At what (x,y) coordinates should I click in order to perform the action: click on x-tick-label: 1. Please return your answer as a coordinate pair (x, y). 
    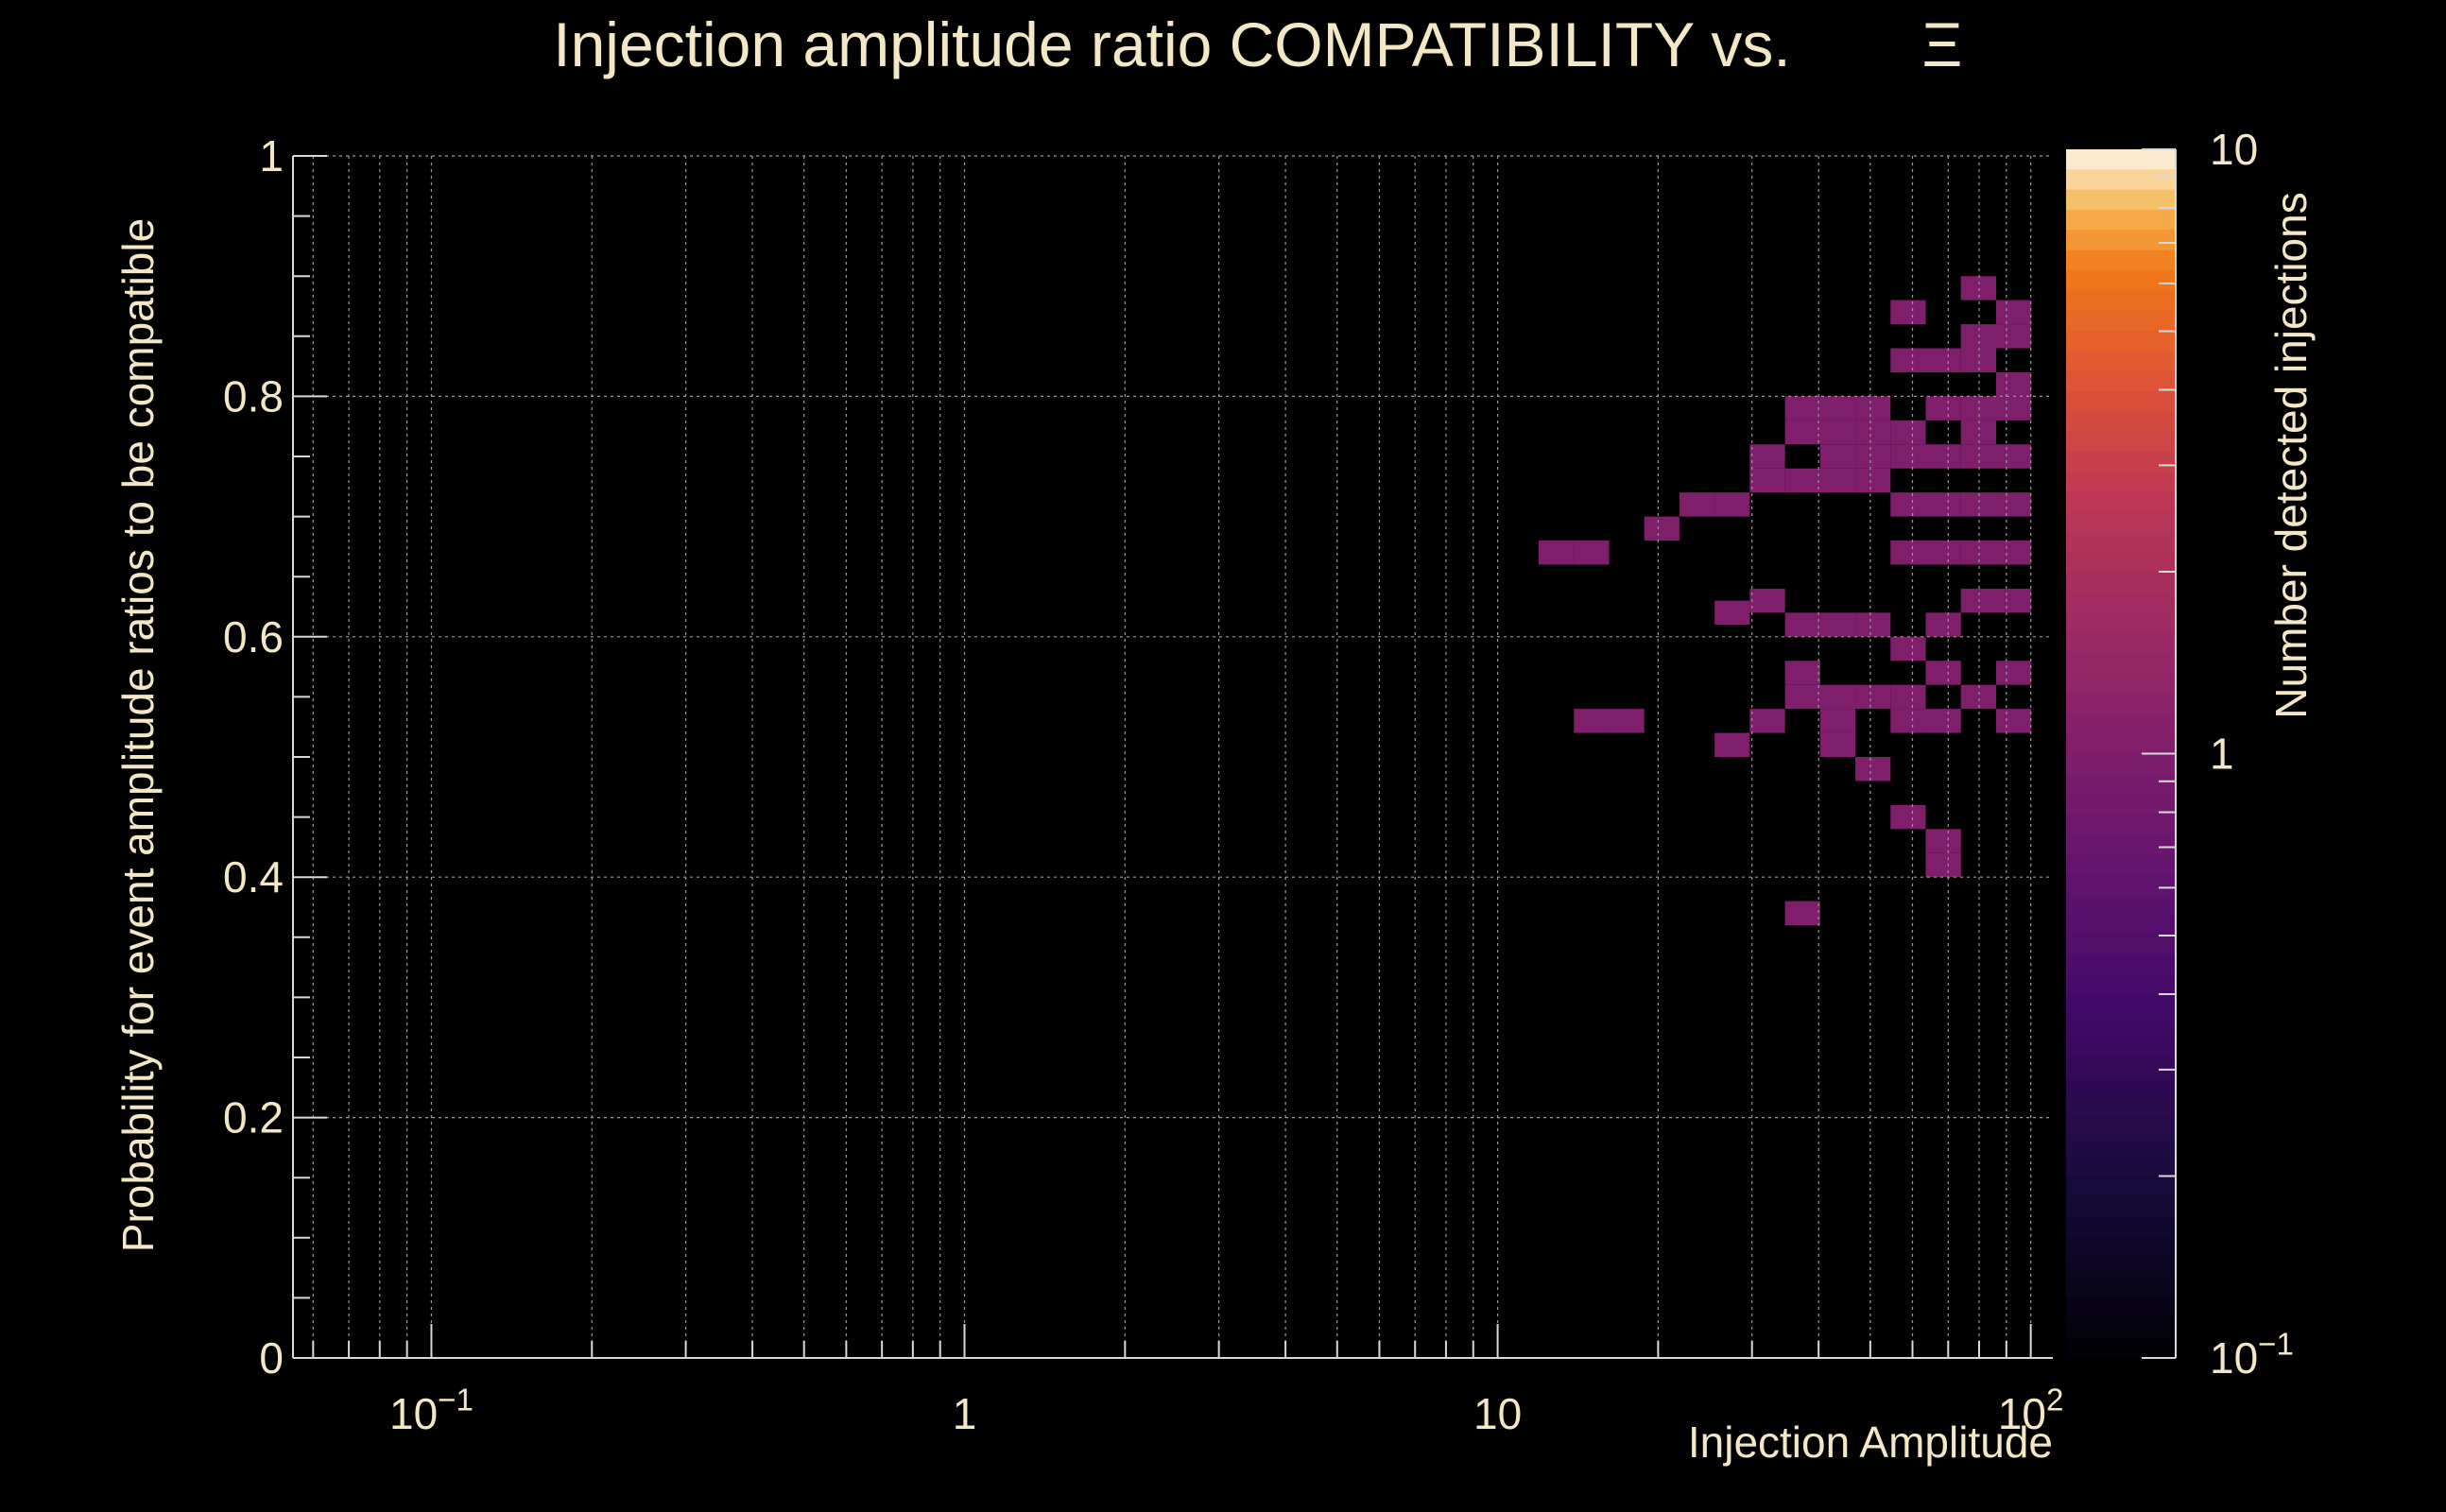
    Looking at the image, I should click on (965, 1413).